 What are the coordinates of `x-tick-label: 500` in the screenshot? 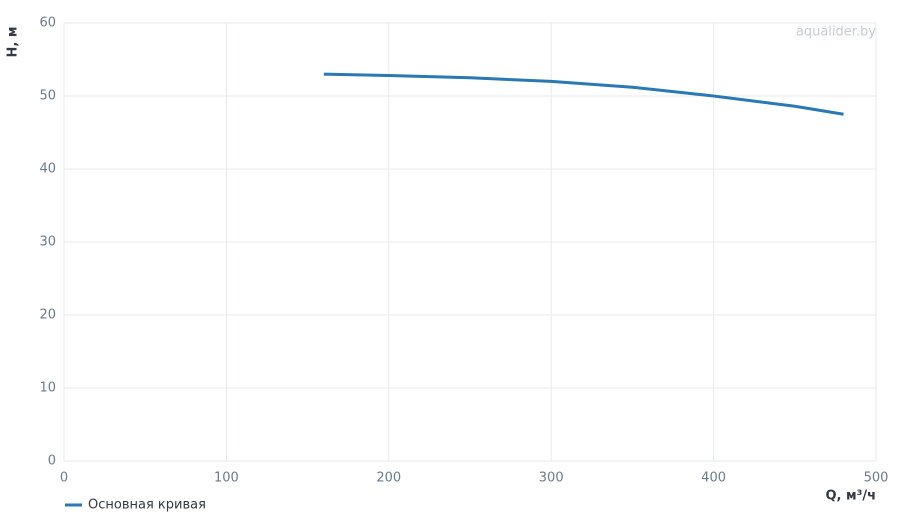 It's located at (876, 478).